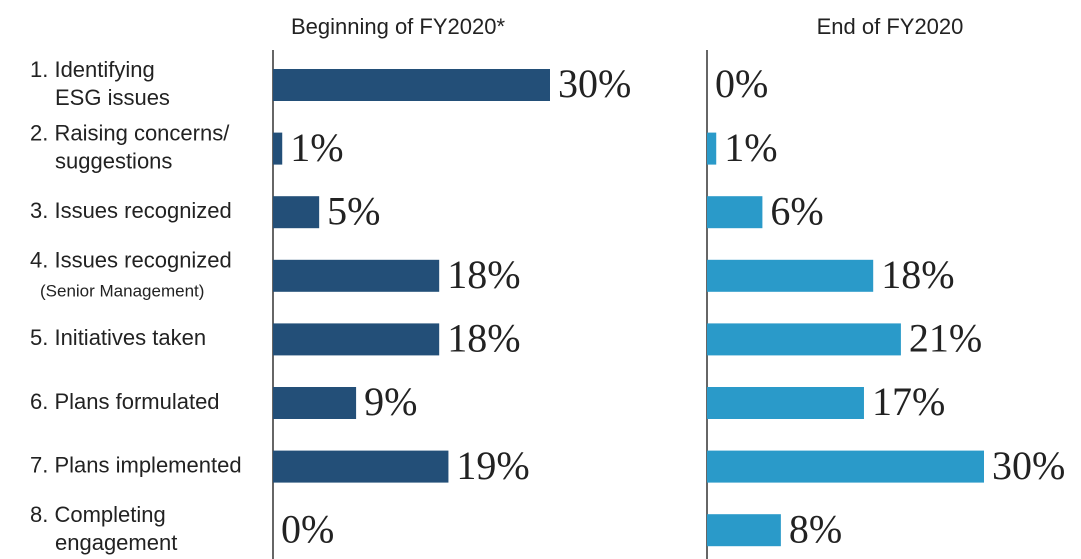 The image size is (1081, 559). Describe the element at coordinates (890, 26) in the screenshot. I see `panel-title: End of FY2020` at that location.